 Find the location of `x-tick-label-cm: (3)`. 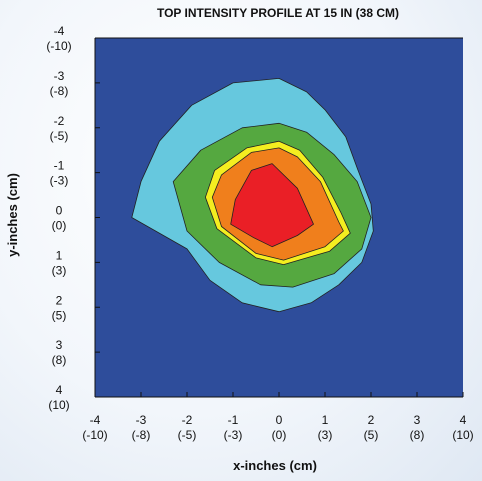

x-tick-label-cm: (3) is located at coordinates (325, 435).